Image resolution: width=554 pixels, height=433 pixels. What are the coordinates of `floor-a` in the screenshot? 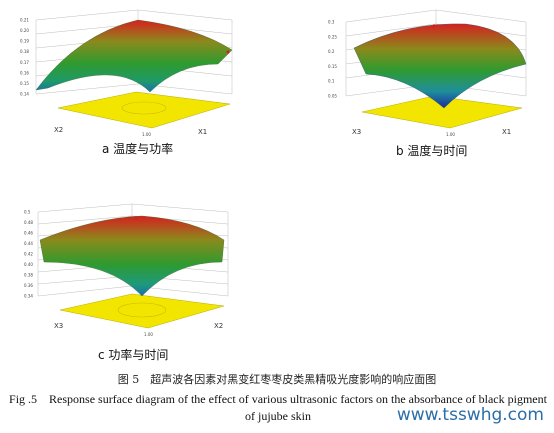 It's located at (144, 110).